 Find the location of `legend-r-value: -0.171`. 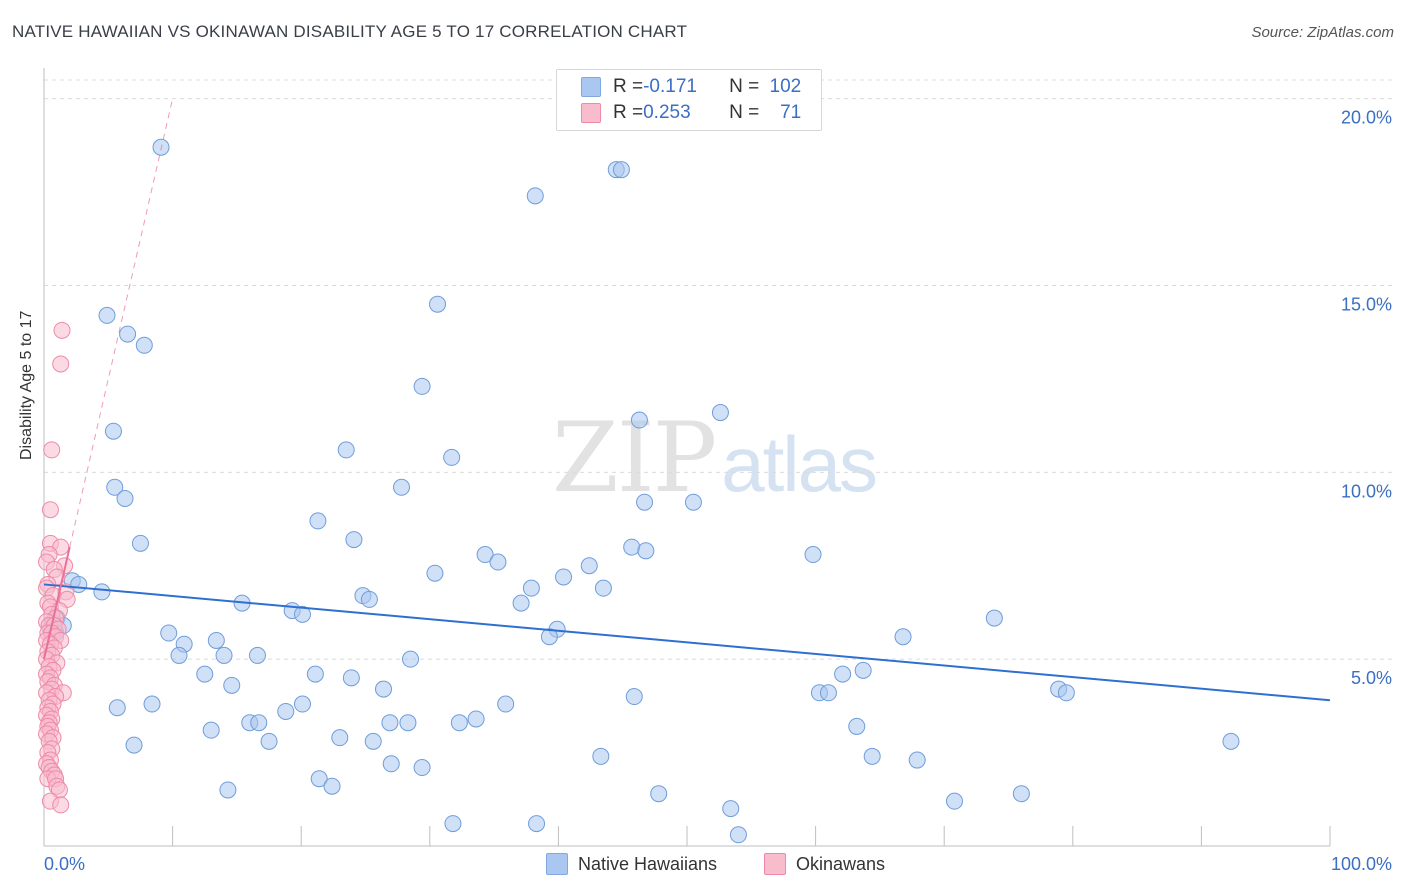

legend-r-value: -0.171 is located at coordinates (670, 86).